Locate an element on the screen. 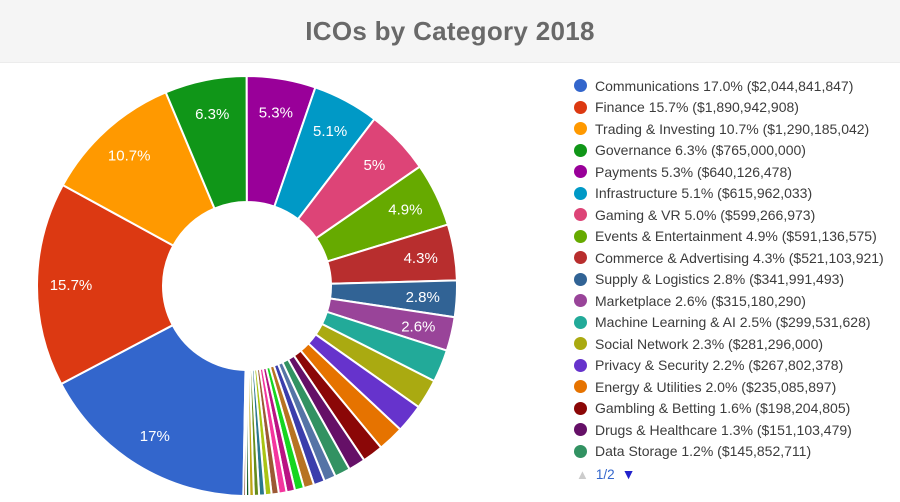  chart-title: ICOs by Category 2018 is located at coordinates (450, 30).